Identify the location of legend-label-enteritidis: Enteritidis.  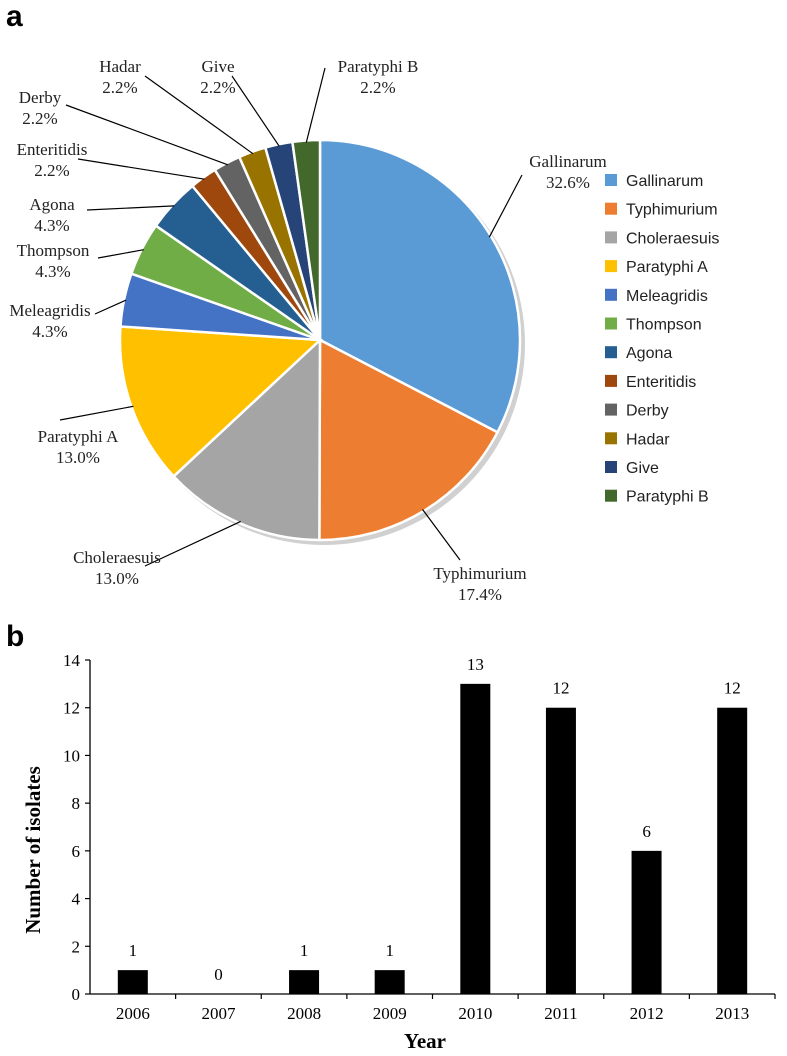
(661, 382).